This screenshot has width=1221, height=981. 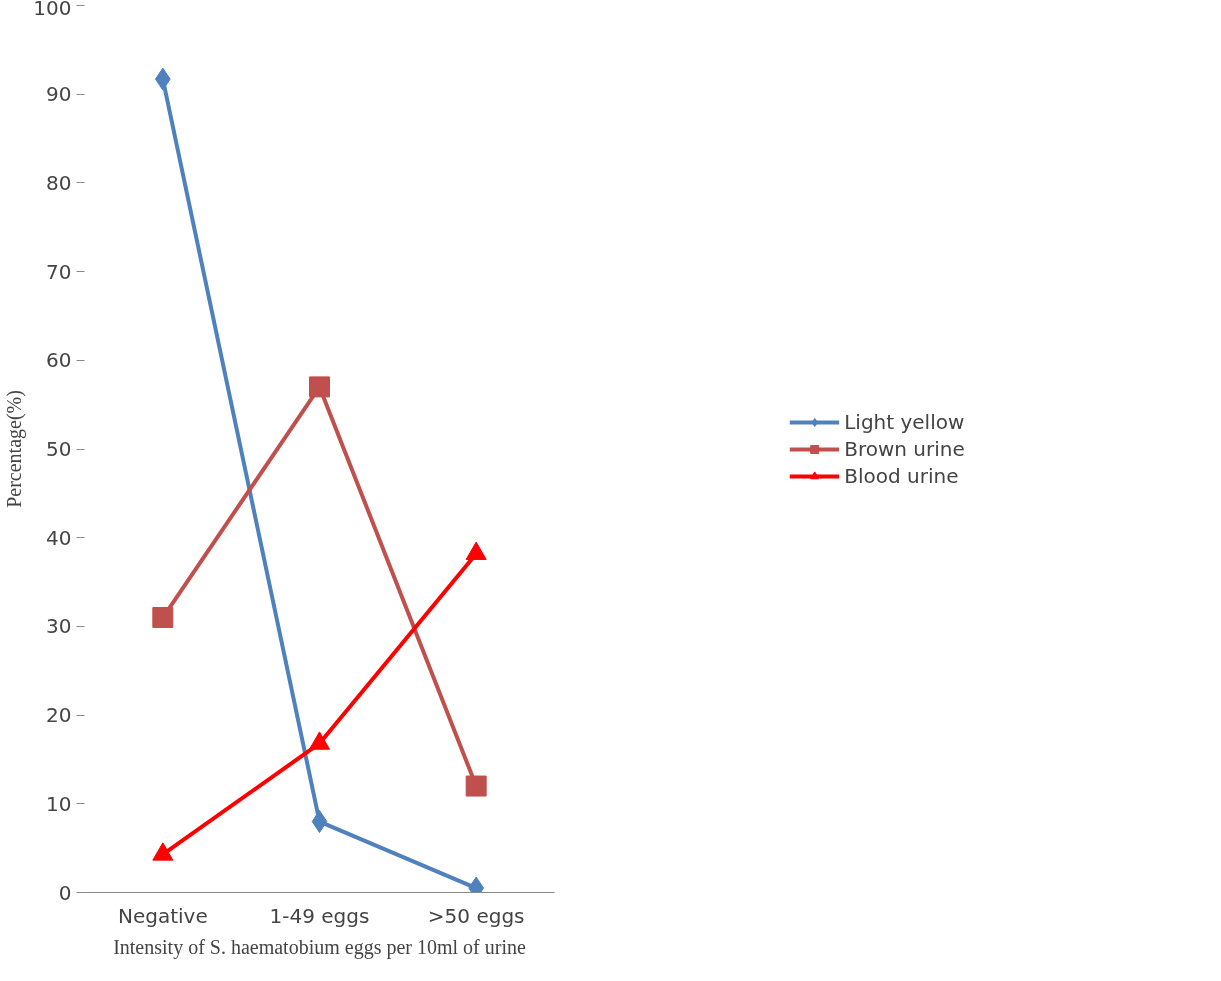 I want to click on legend-label: Light yellow, so click(x=904, y=421).